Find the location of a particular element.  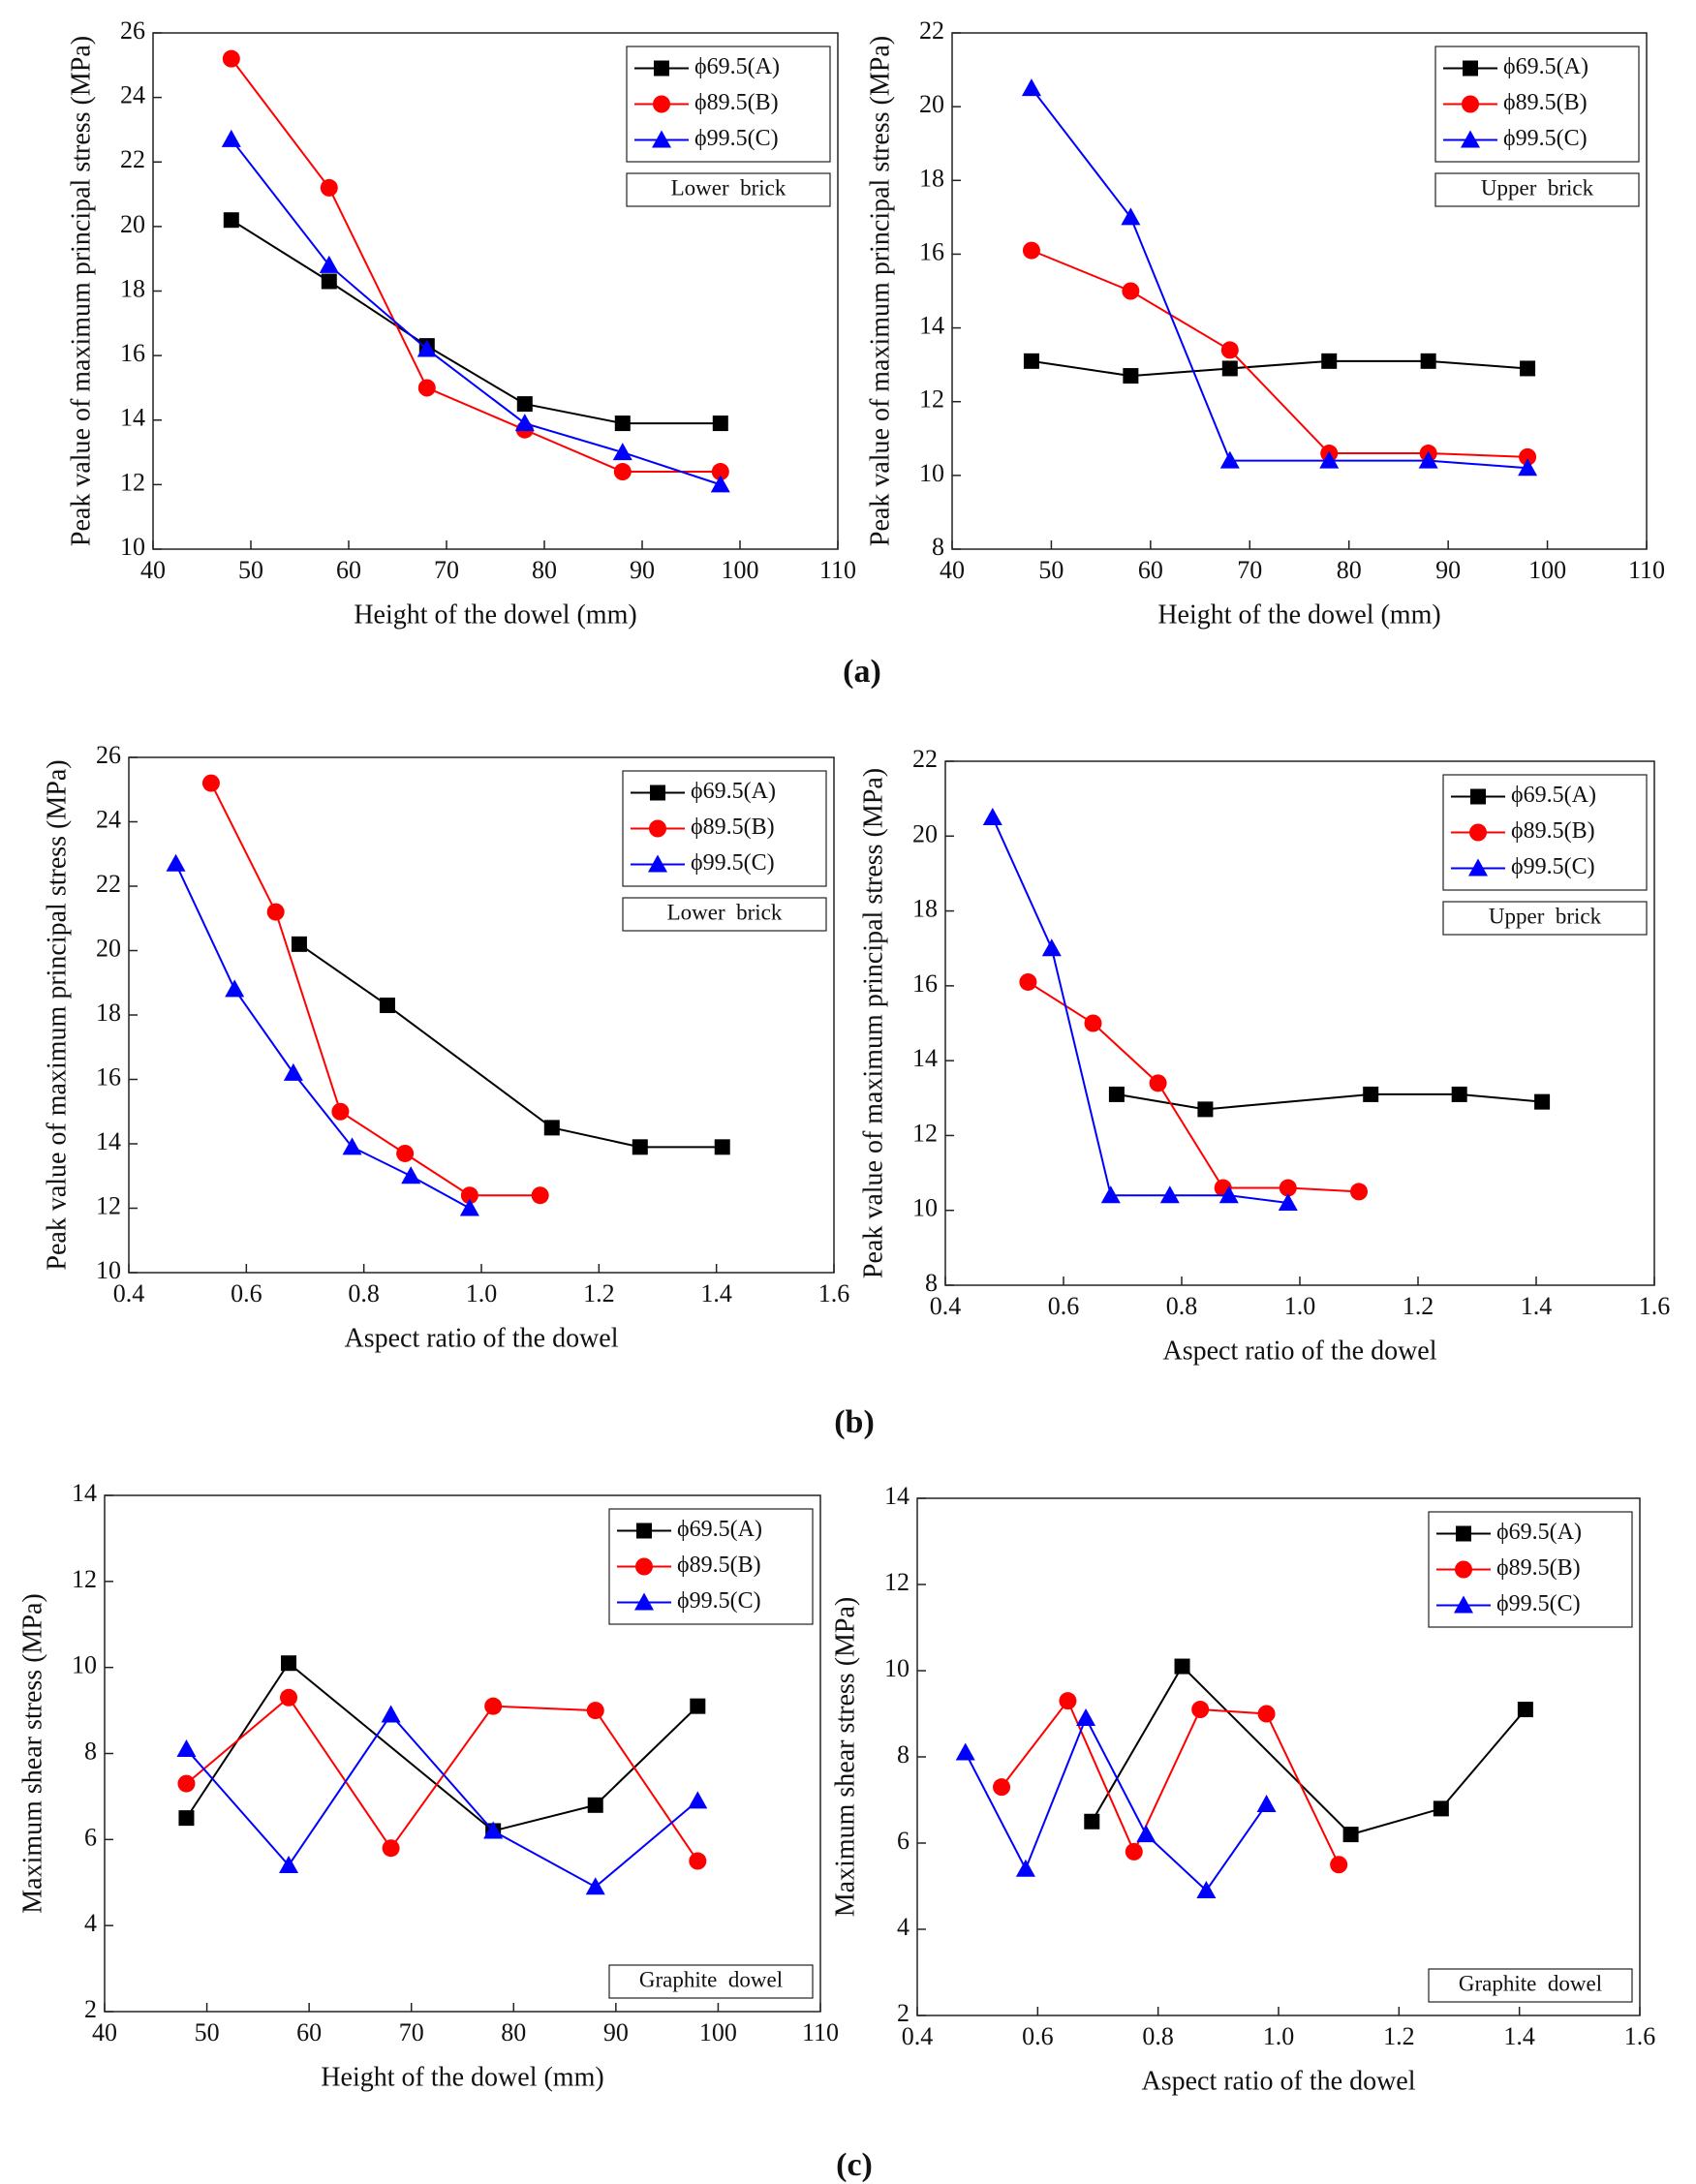

y-tick-label: 4 is located at coordinates (903, 1927).